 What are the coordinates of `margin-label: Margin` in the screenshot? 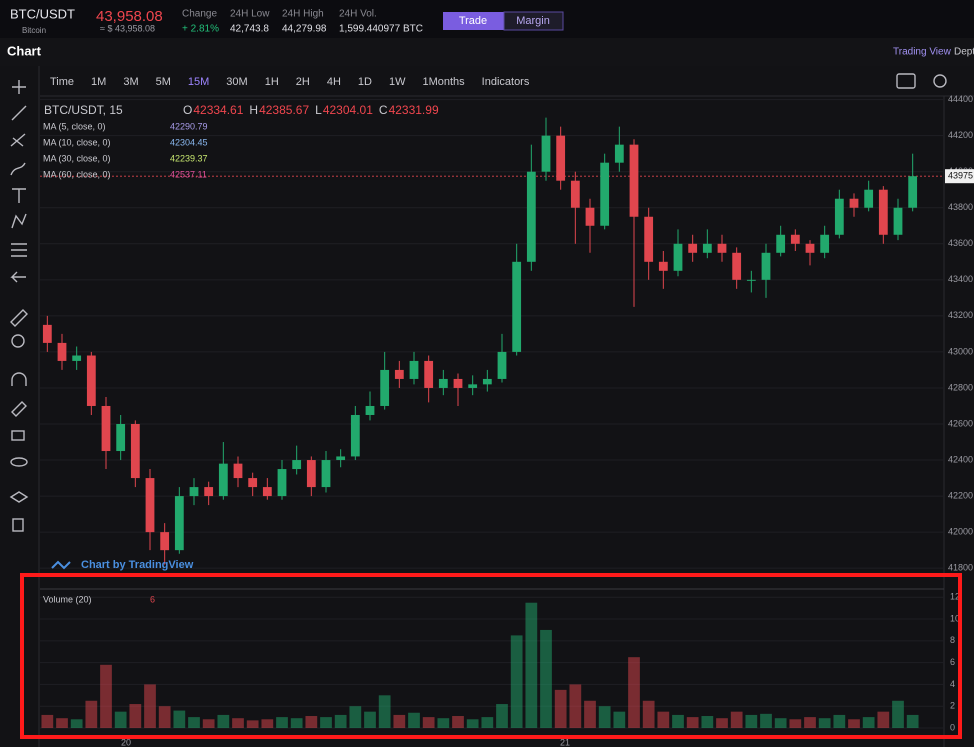 It's located at (533, 21).